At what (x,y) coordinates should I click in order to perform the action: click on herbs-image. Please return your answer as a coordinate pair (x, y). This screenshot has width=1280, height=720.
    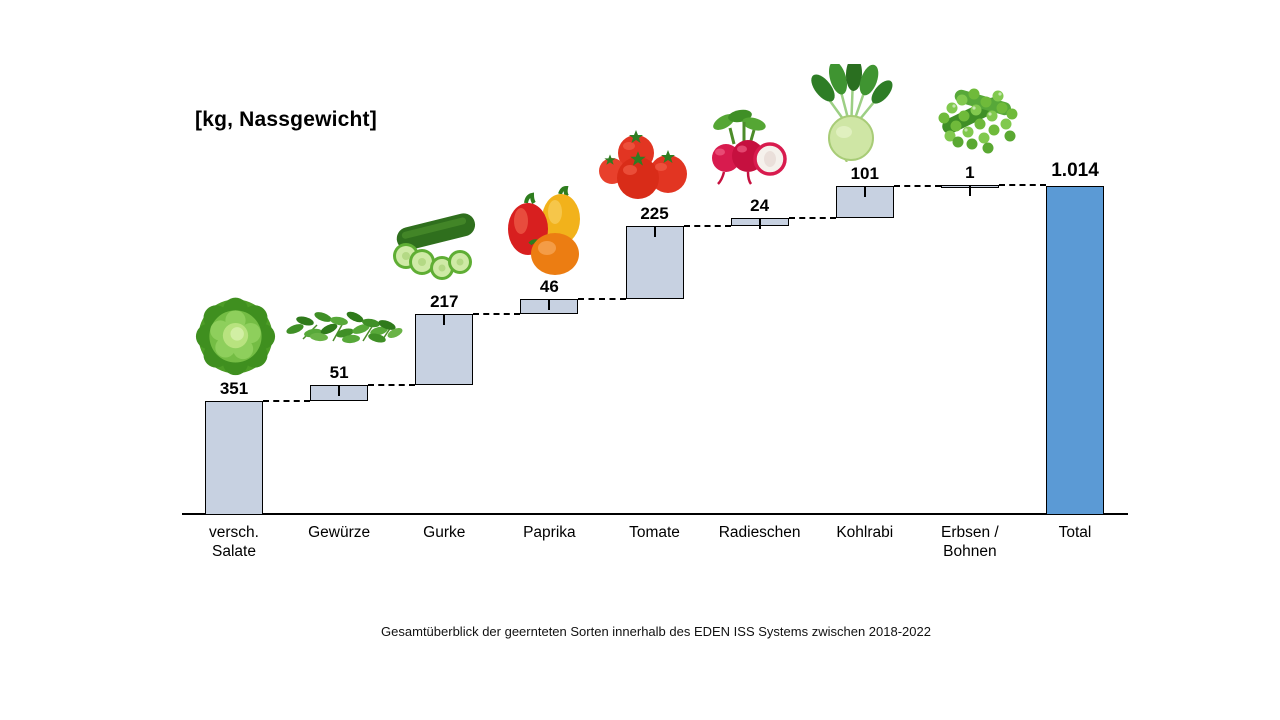
    Looking at the image, I should click on (344, 327).